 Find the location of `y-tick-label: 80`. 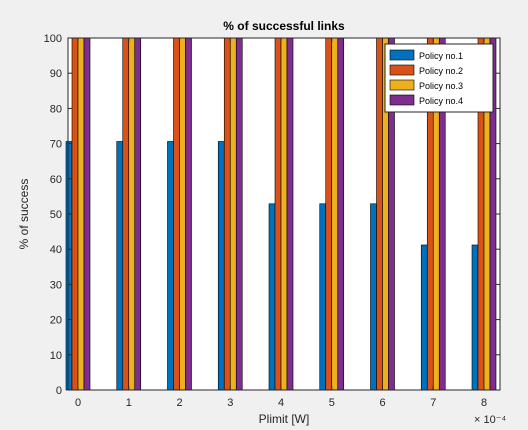

y-tick-label: 80 is located at coordinates (56, 109).